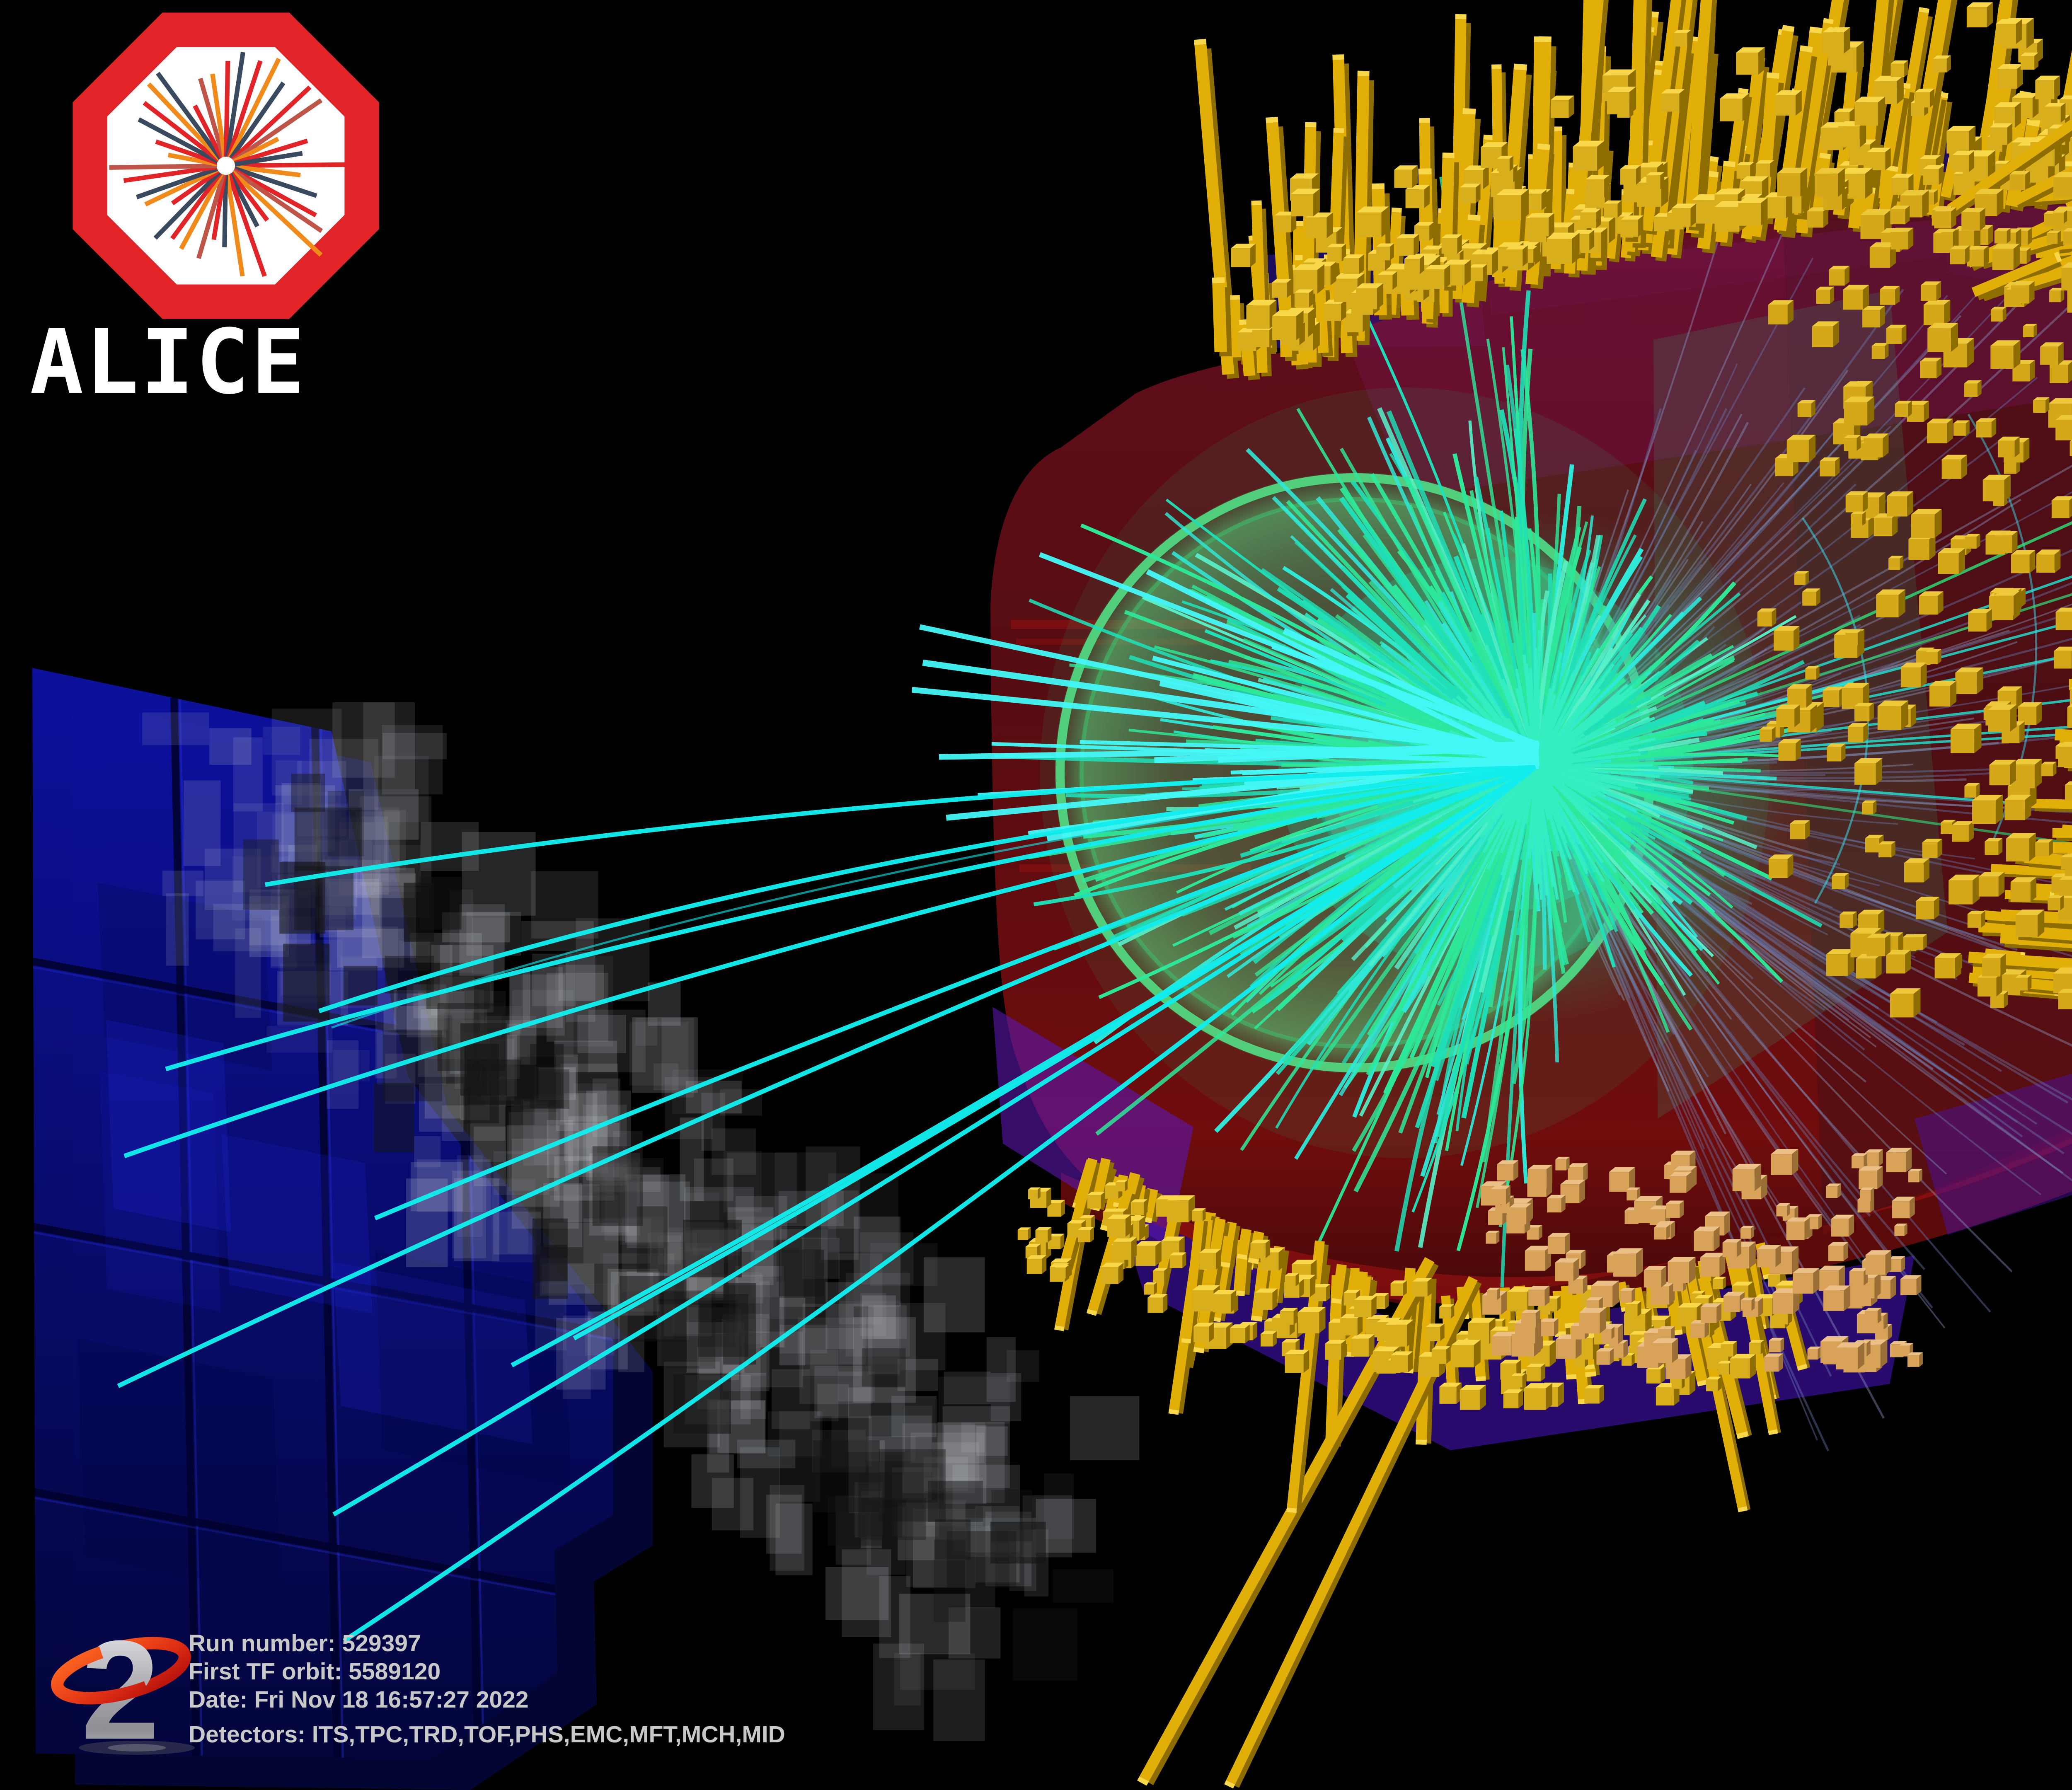  Describe the element at coordinates (121, 1671) in the screenshot. I see `o2-ring-front` at that location.